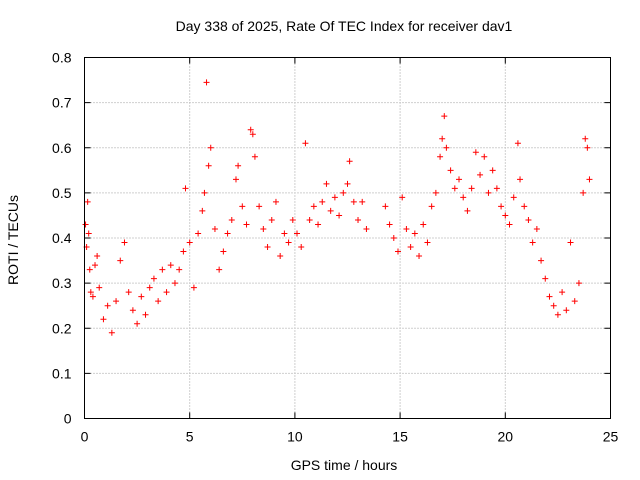 This screenshot has height=480, width=640. I want to click on x-tick-label: 20, so click(506, 437).